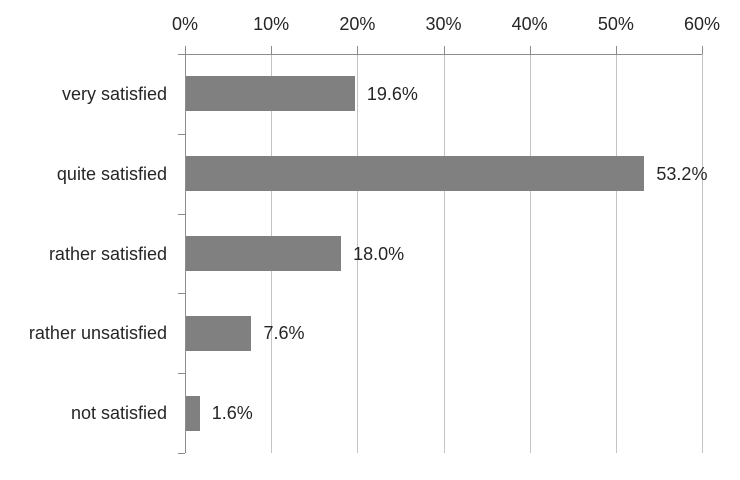 The width and height of the screenshot is (740, 480). Describe the element at coordinates (702, 24) in the screenshot. I see `x-axis-tick-label: 60%` at that location.